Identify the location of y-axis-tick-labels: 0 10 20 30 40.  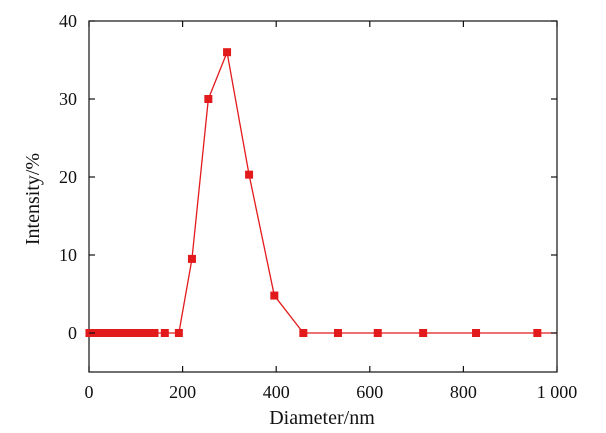
(68, 177).